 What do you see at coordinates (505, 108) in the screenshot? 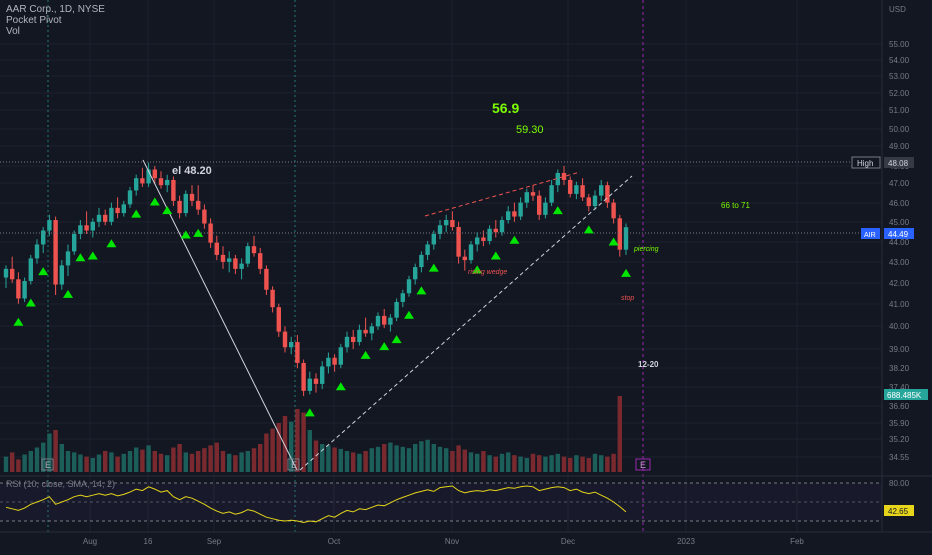
I see `target-1-label: 56.9` at bounding box center [505, 108].